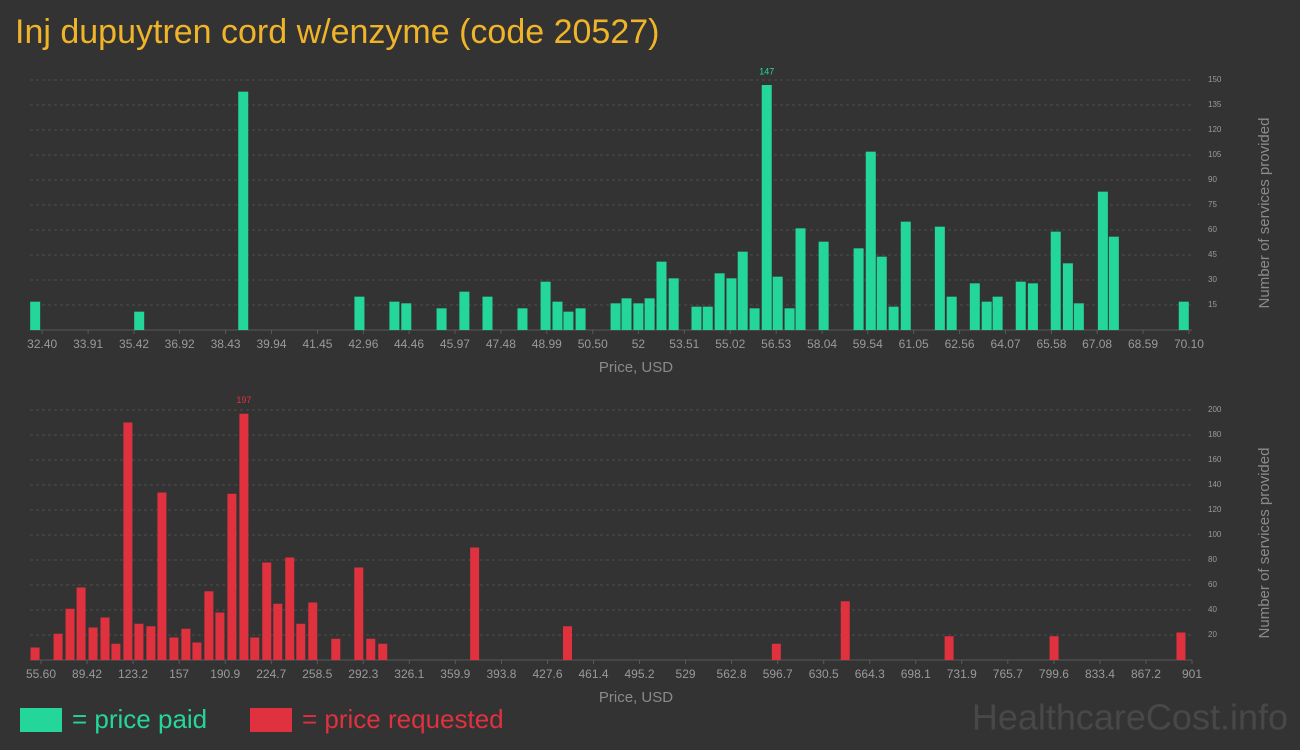 The image size is (1300, 750). Describe the element at coordinates (1051, 344) in the screenshot. I see `x-tick-label: 65.58` at that location.